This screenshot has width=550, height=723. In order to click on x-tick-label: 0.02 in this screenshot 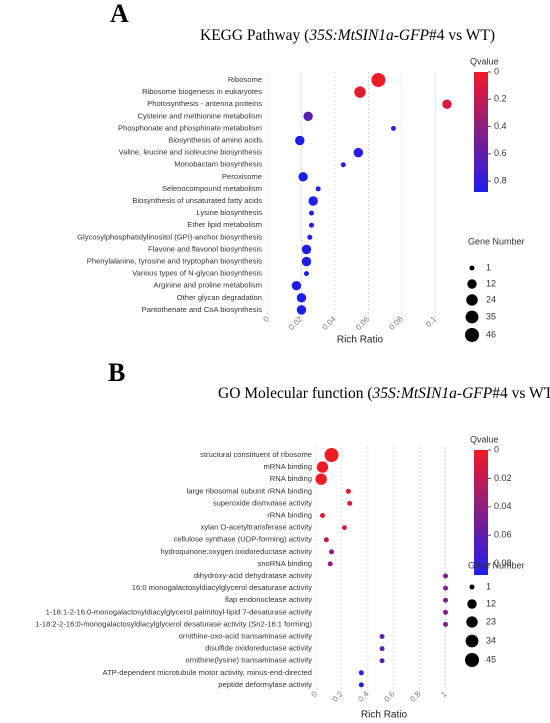, I will do `click(296, 323)`.